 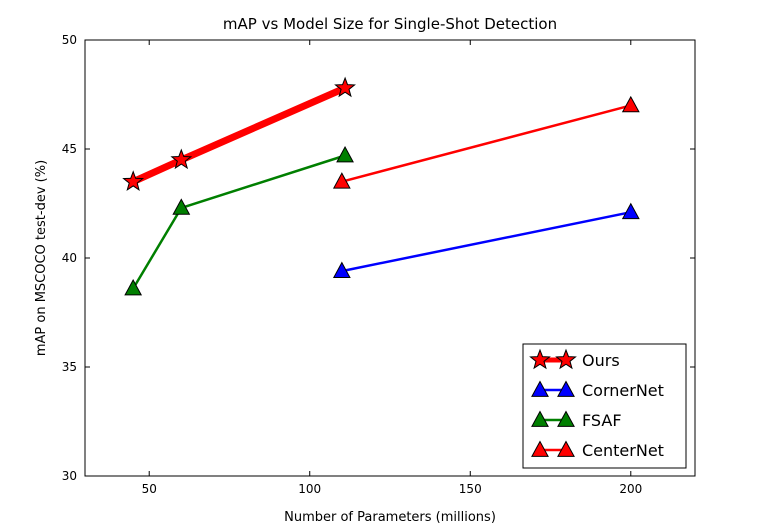 What do you see at coordinates (69, 367) in the screenshot?
I see `y-tick-label: 35` at bounding box center [69, 367].